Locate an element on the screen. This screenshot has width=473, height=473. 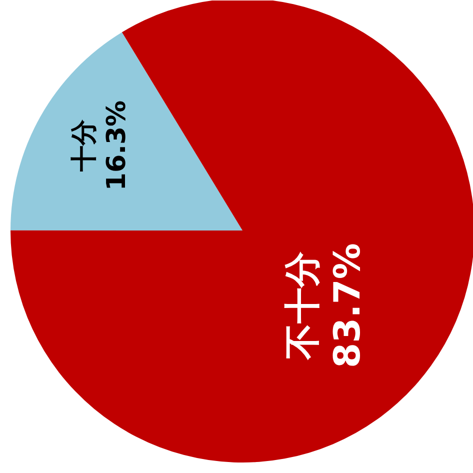
data-label: 83.7% is located at coordinates (348, 305).